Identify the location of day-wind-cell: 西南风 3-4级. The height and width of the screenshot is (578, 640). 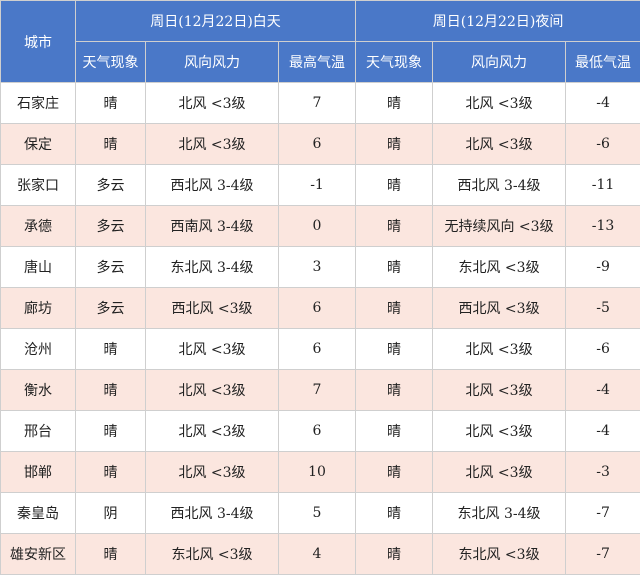
(212, 226).